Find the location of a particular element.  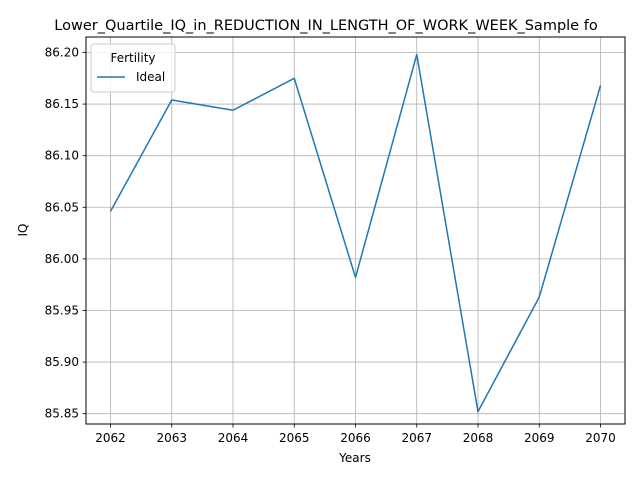

legend: Fertility Ideal is located at coordinates (133, 68).